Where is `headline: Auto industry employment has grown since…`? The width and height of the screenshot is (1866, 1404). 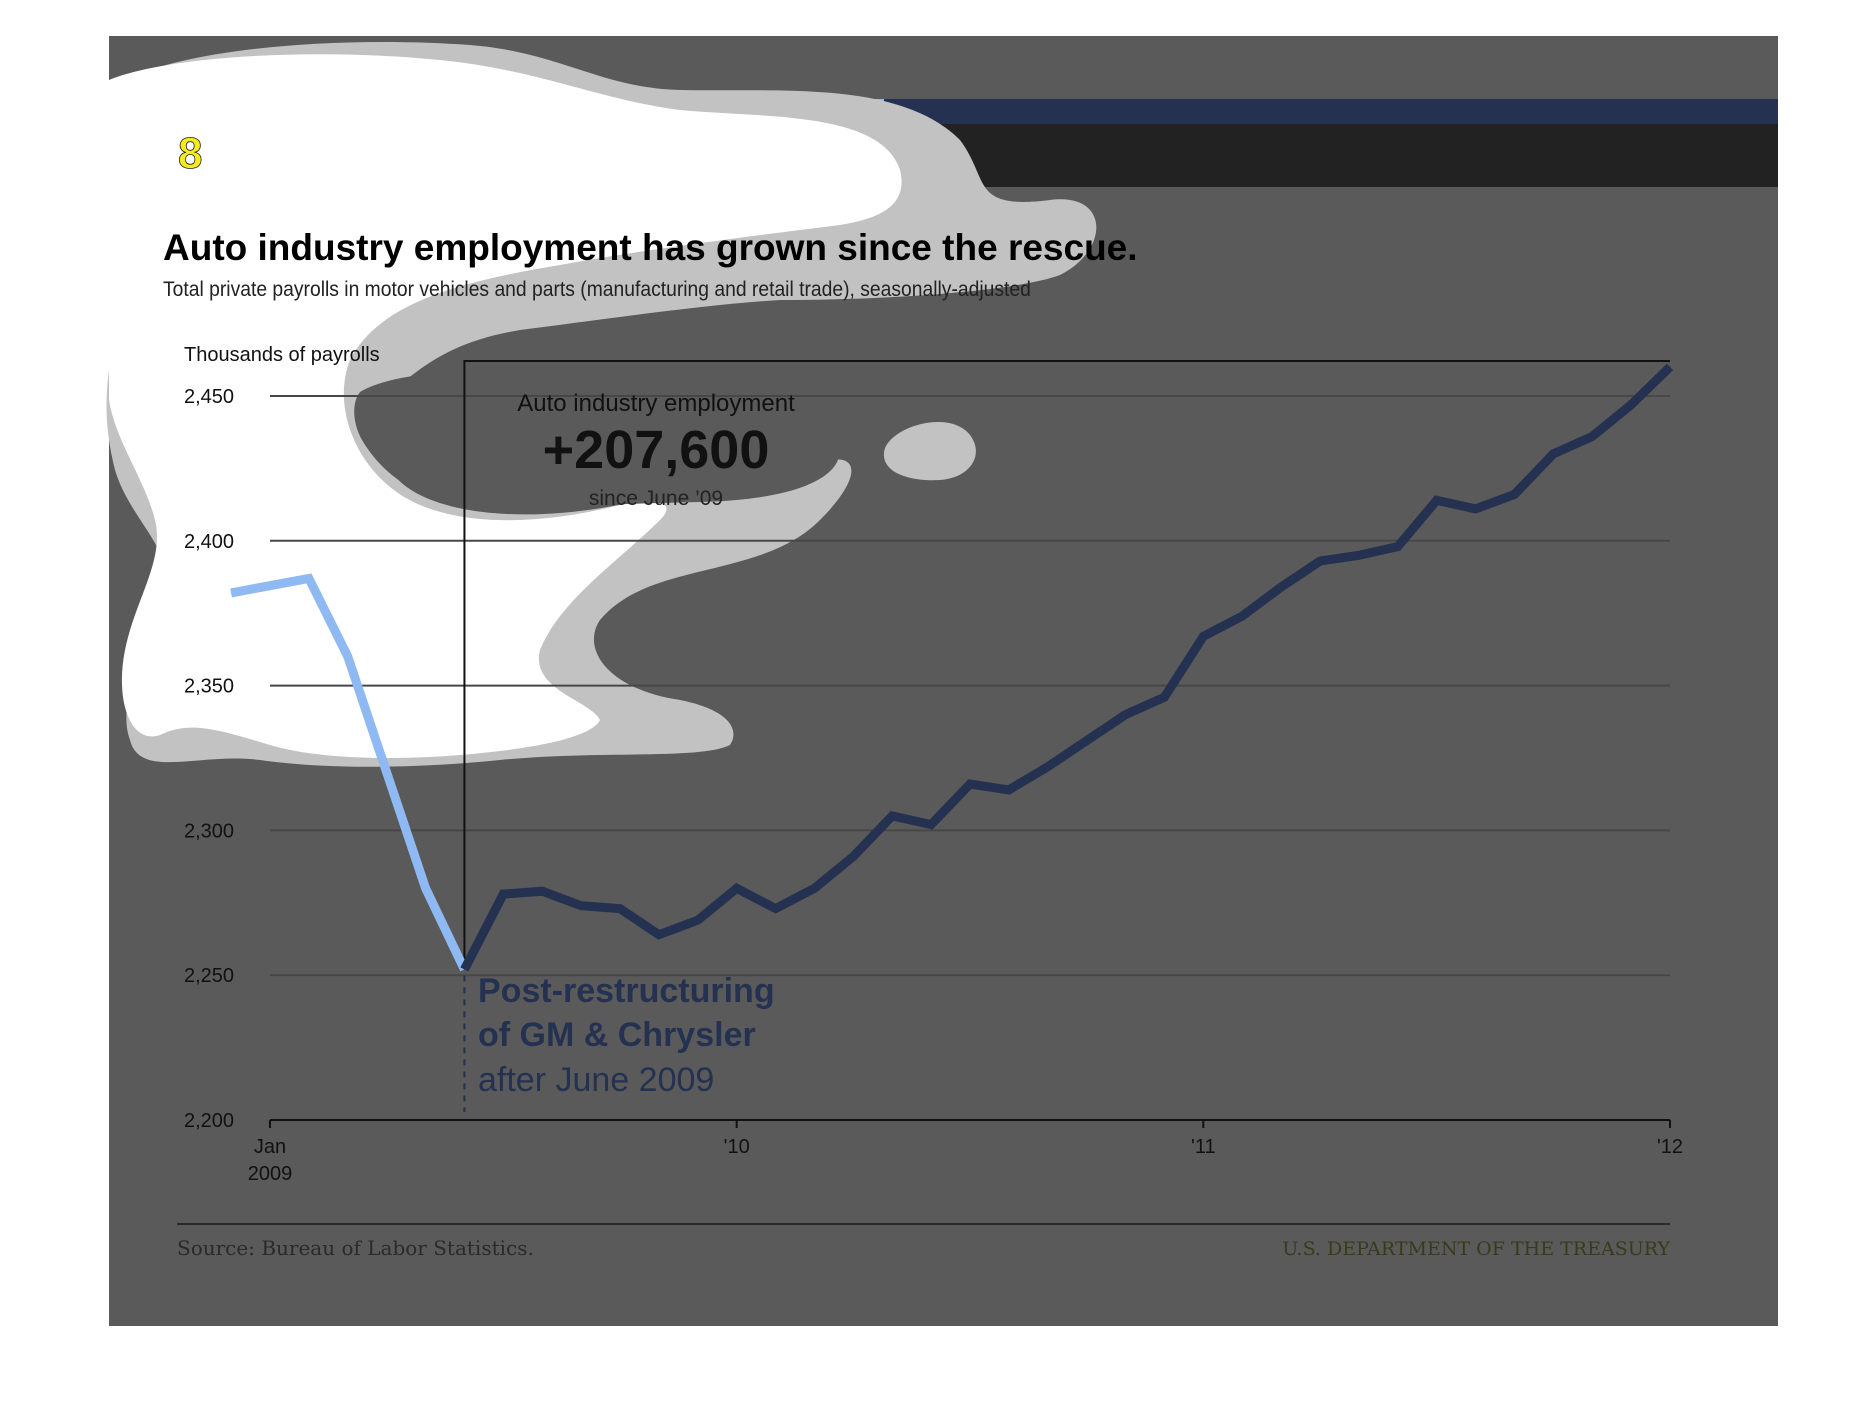 headline: Auto industry employment has grown since… is located at coordinates (650, 247).